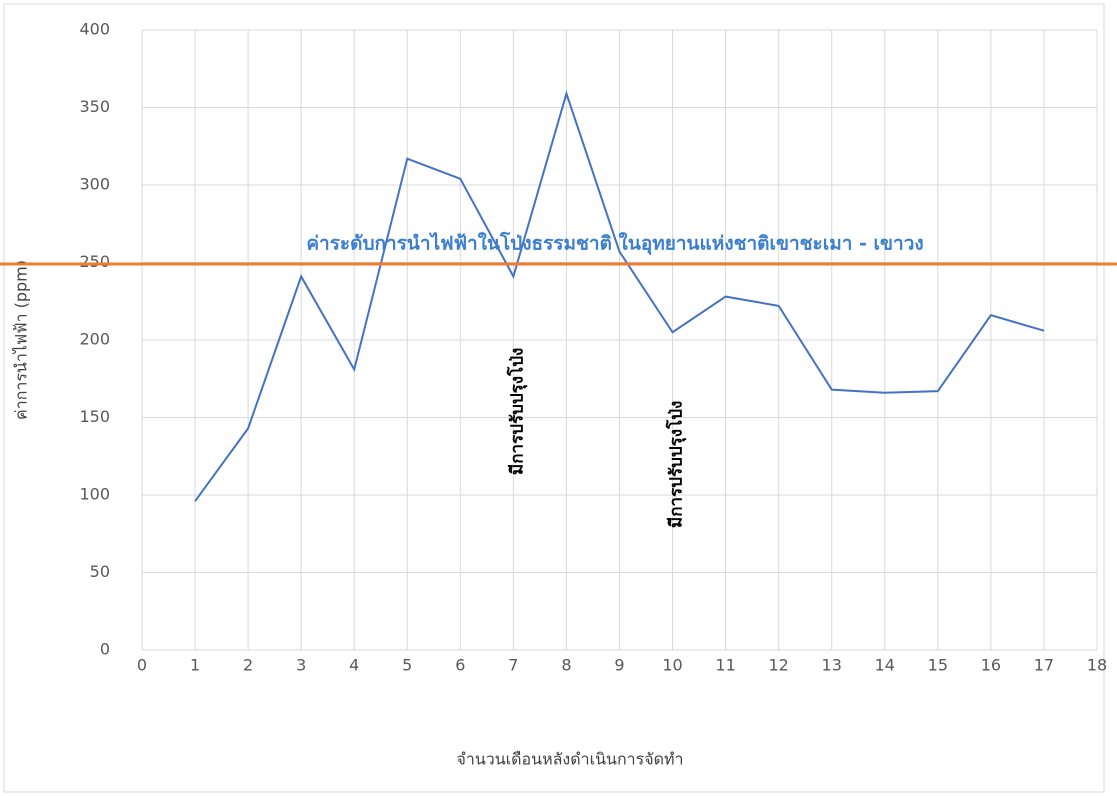 The image size is (1117, 796). I want to click on x-tick-label: 0, so click(142, 665).